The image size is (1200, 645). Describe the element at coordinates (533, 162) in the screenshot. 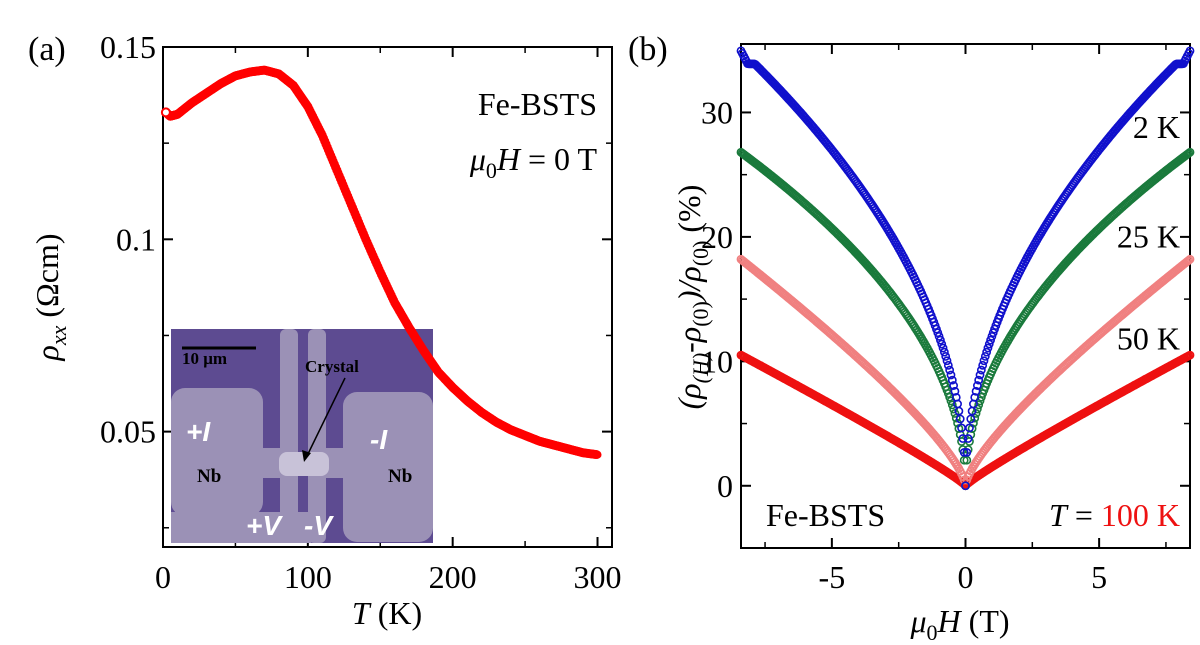

I see `panel-a-annotation-2: μ0H = 0 T` at that location.